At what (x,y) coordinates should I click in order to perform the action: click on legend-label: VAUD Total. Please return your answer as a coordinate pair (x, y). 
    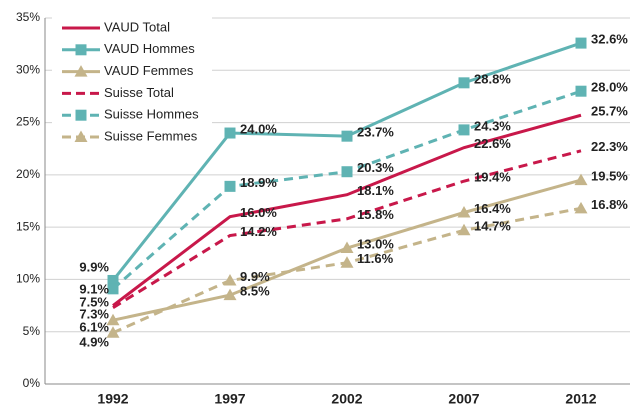
    Looking at the image, I should click on (137, 26).